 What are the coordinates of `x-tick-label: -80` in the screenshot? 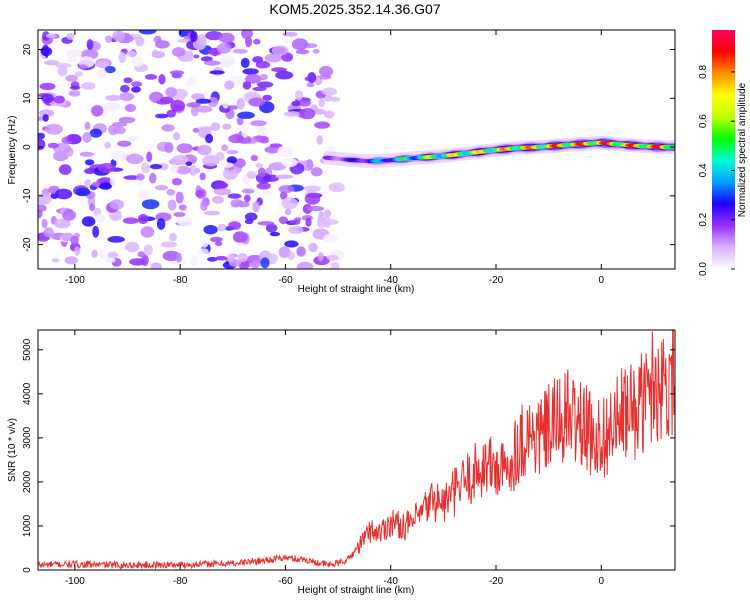 It's located at (180, 280).